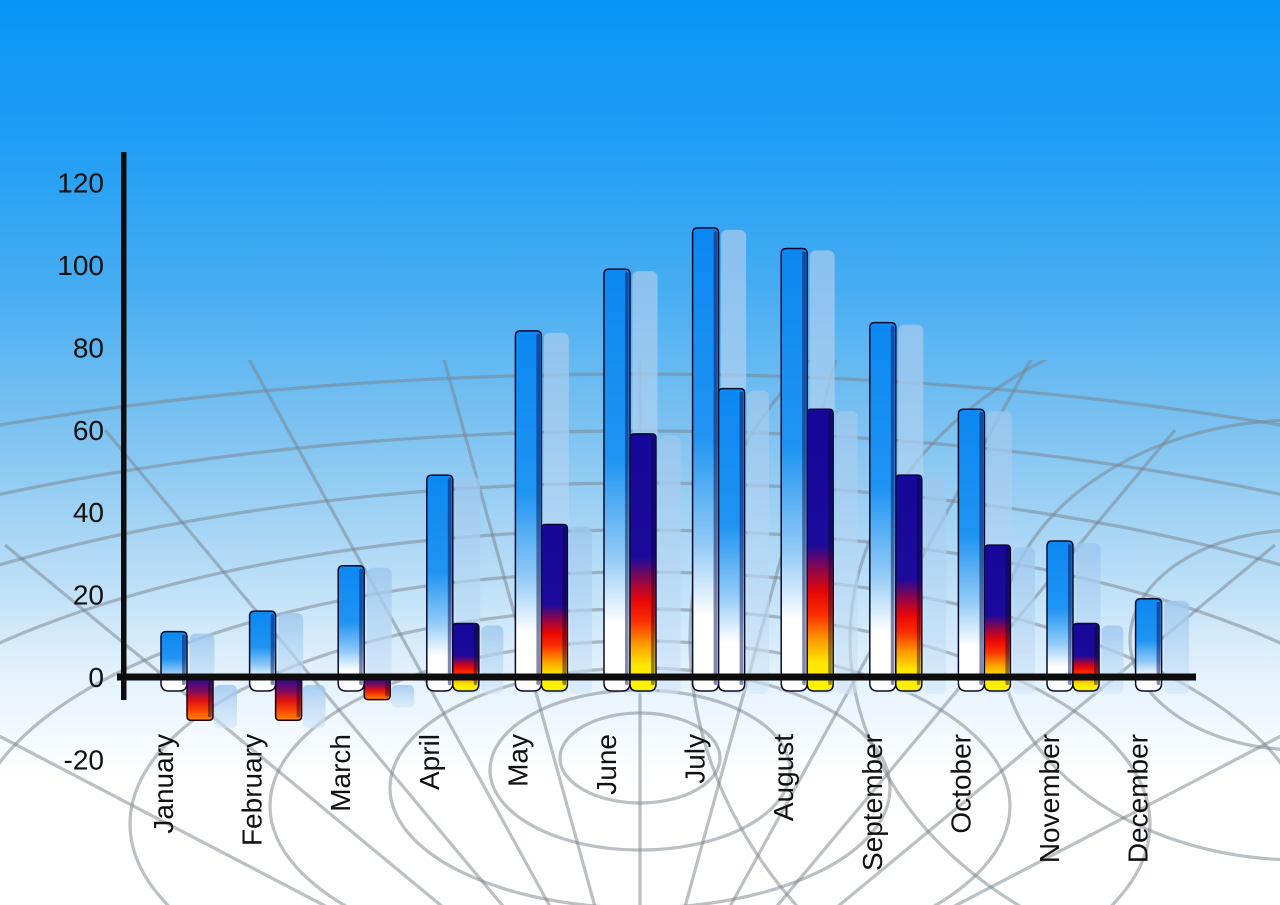 The image size is (1280, 905). Describe the element at coordinates (580, 610) in the screenshot. I see `bar-may-secondary-shadow` at that location.